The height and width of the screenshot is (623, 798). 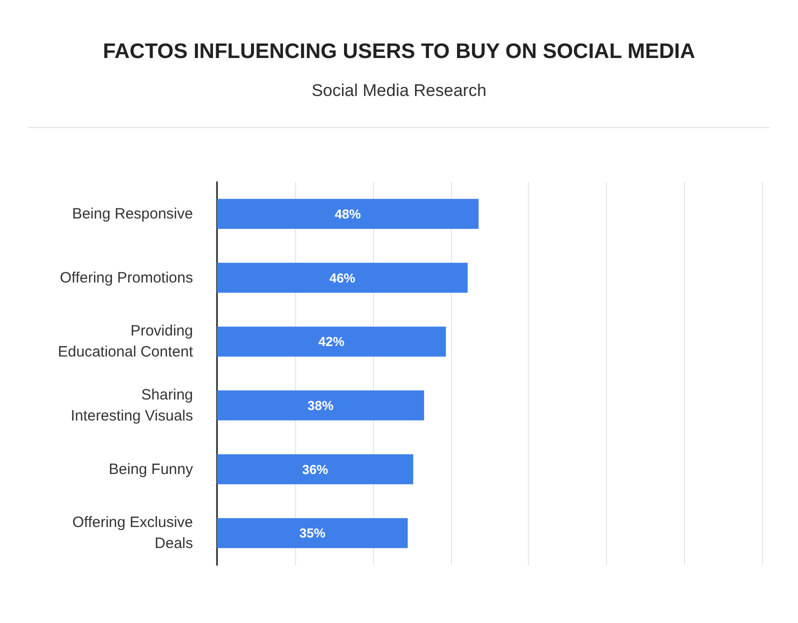 I want to click on data-label: 35%, so click(x=312, y=533).